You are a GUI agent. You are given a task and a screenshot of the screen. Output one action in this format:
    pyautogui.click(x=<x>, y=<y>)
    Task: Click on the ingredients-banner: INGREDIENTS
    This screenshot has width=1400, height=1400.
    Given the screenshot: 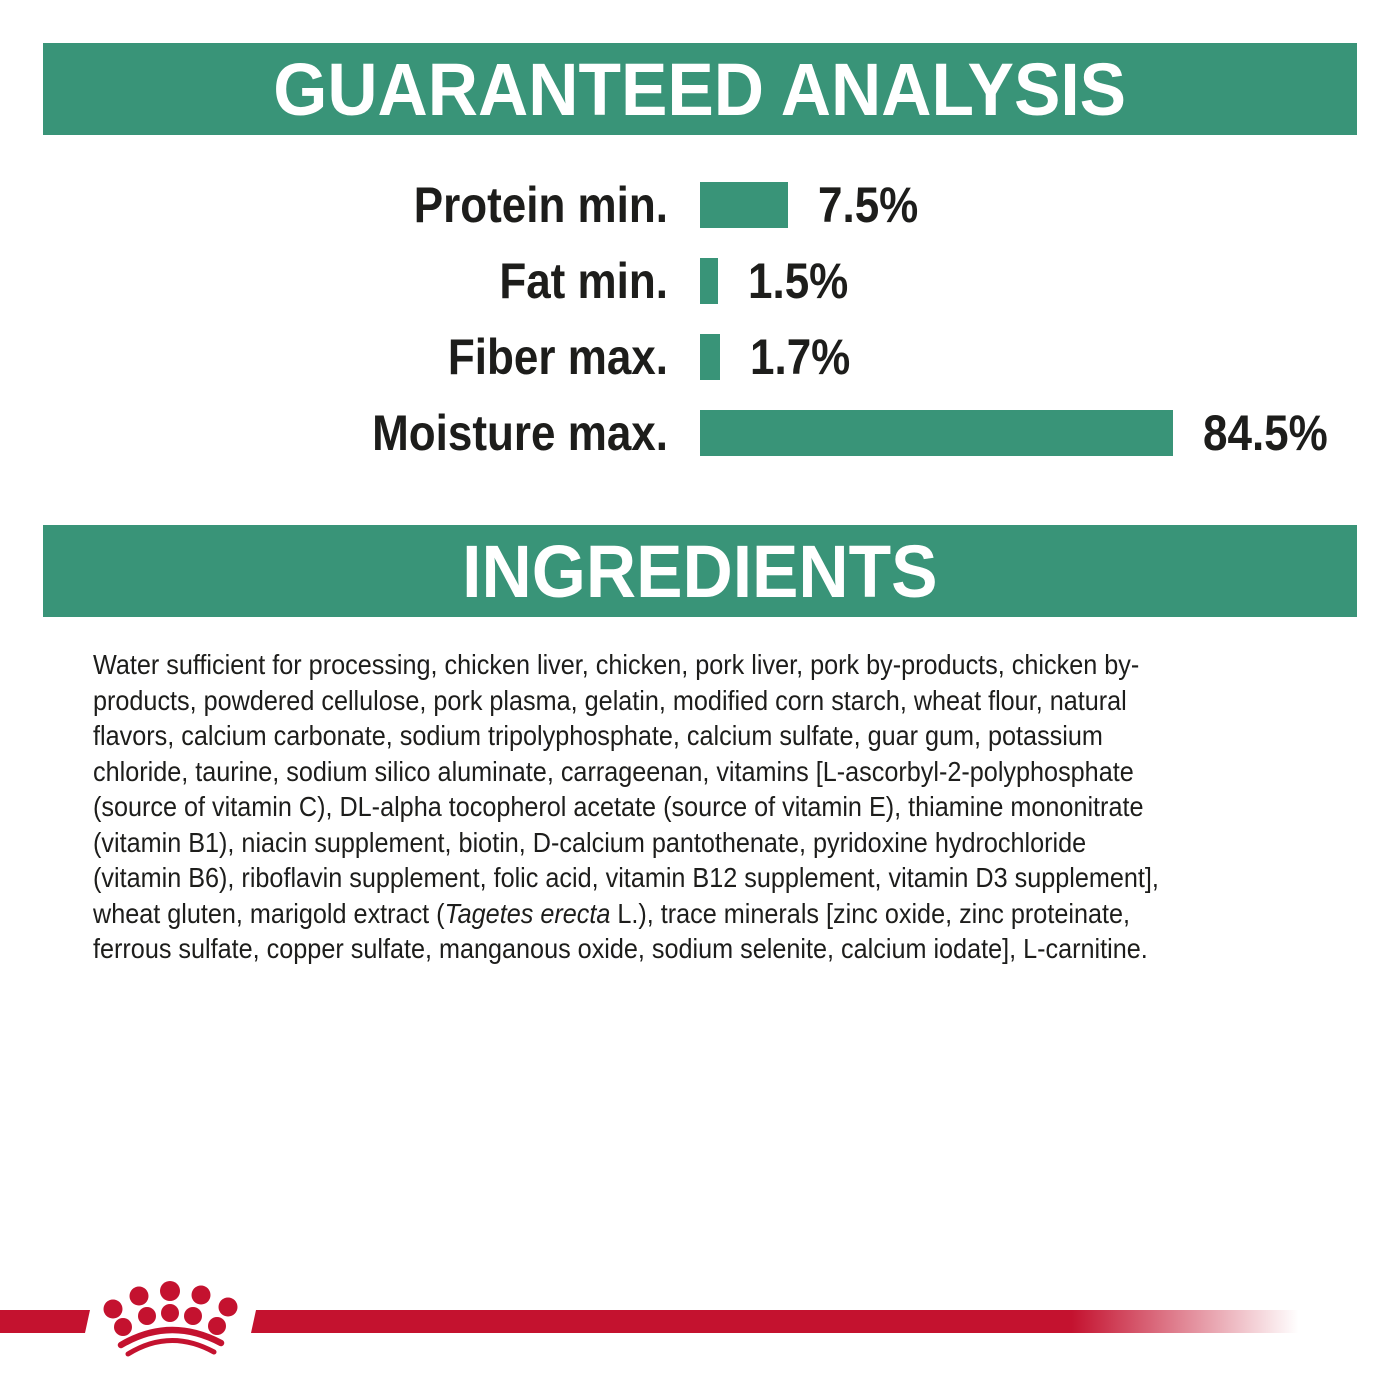 What is the action you would take?
    pyautogui.click(x=700, y=571)
    